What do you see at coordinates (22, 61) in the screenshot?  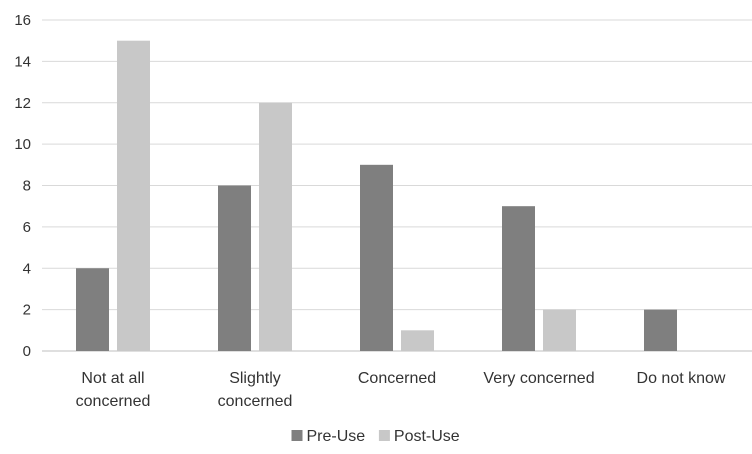 I see `y-tick-label: 14` at bounding box center [22, 61].